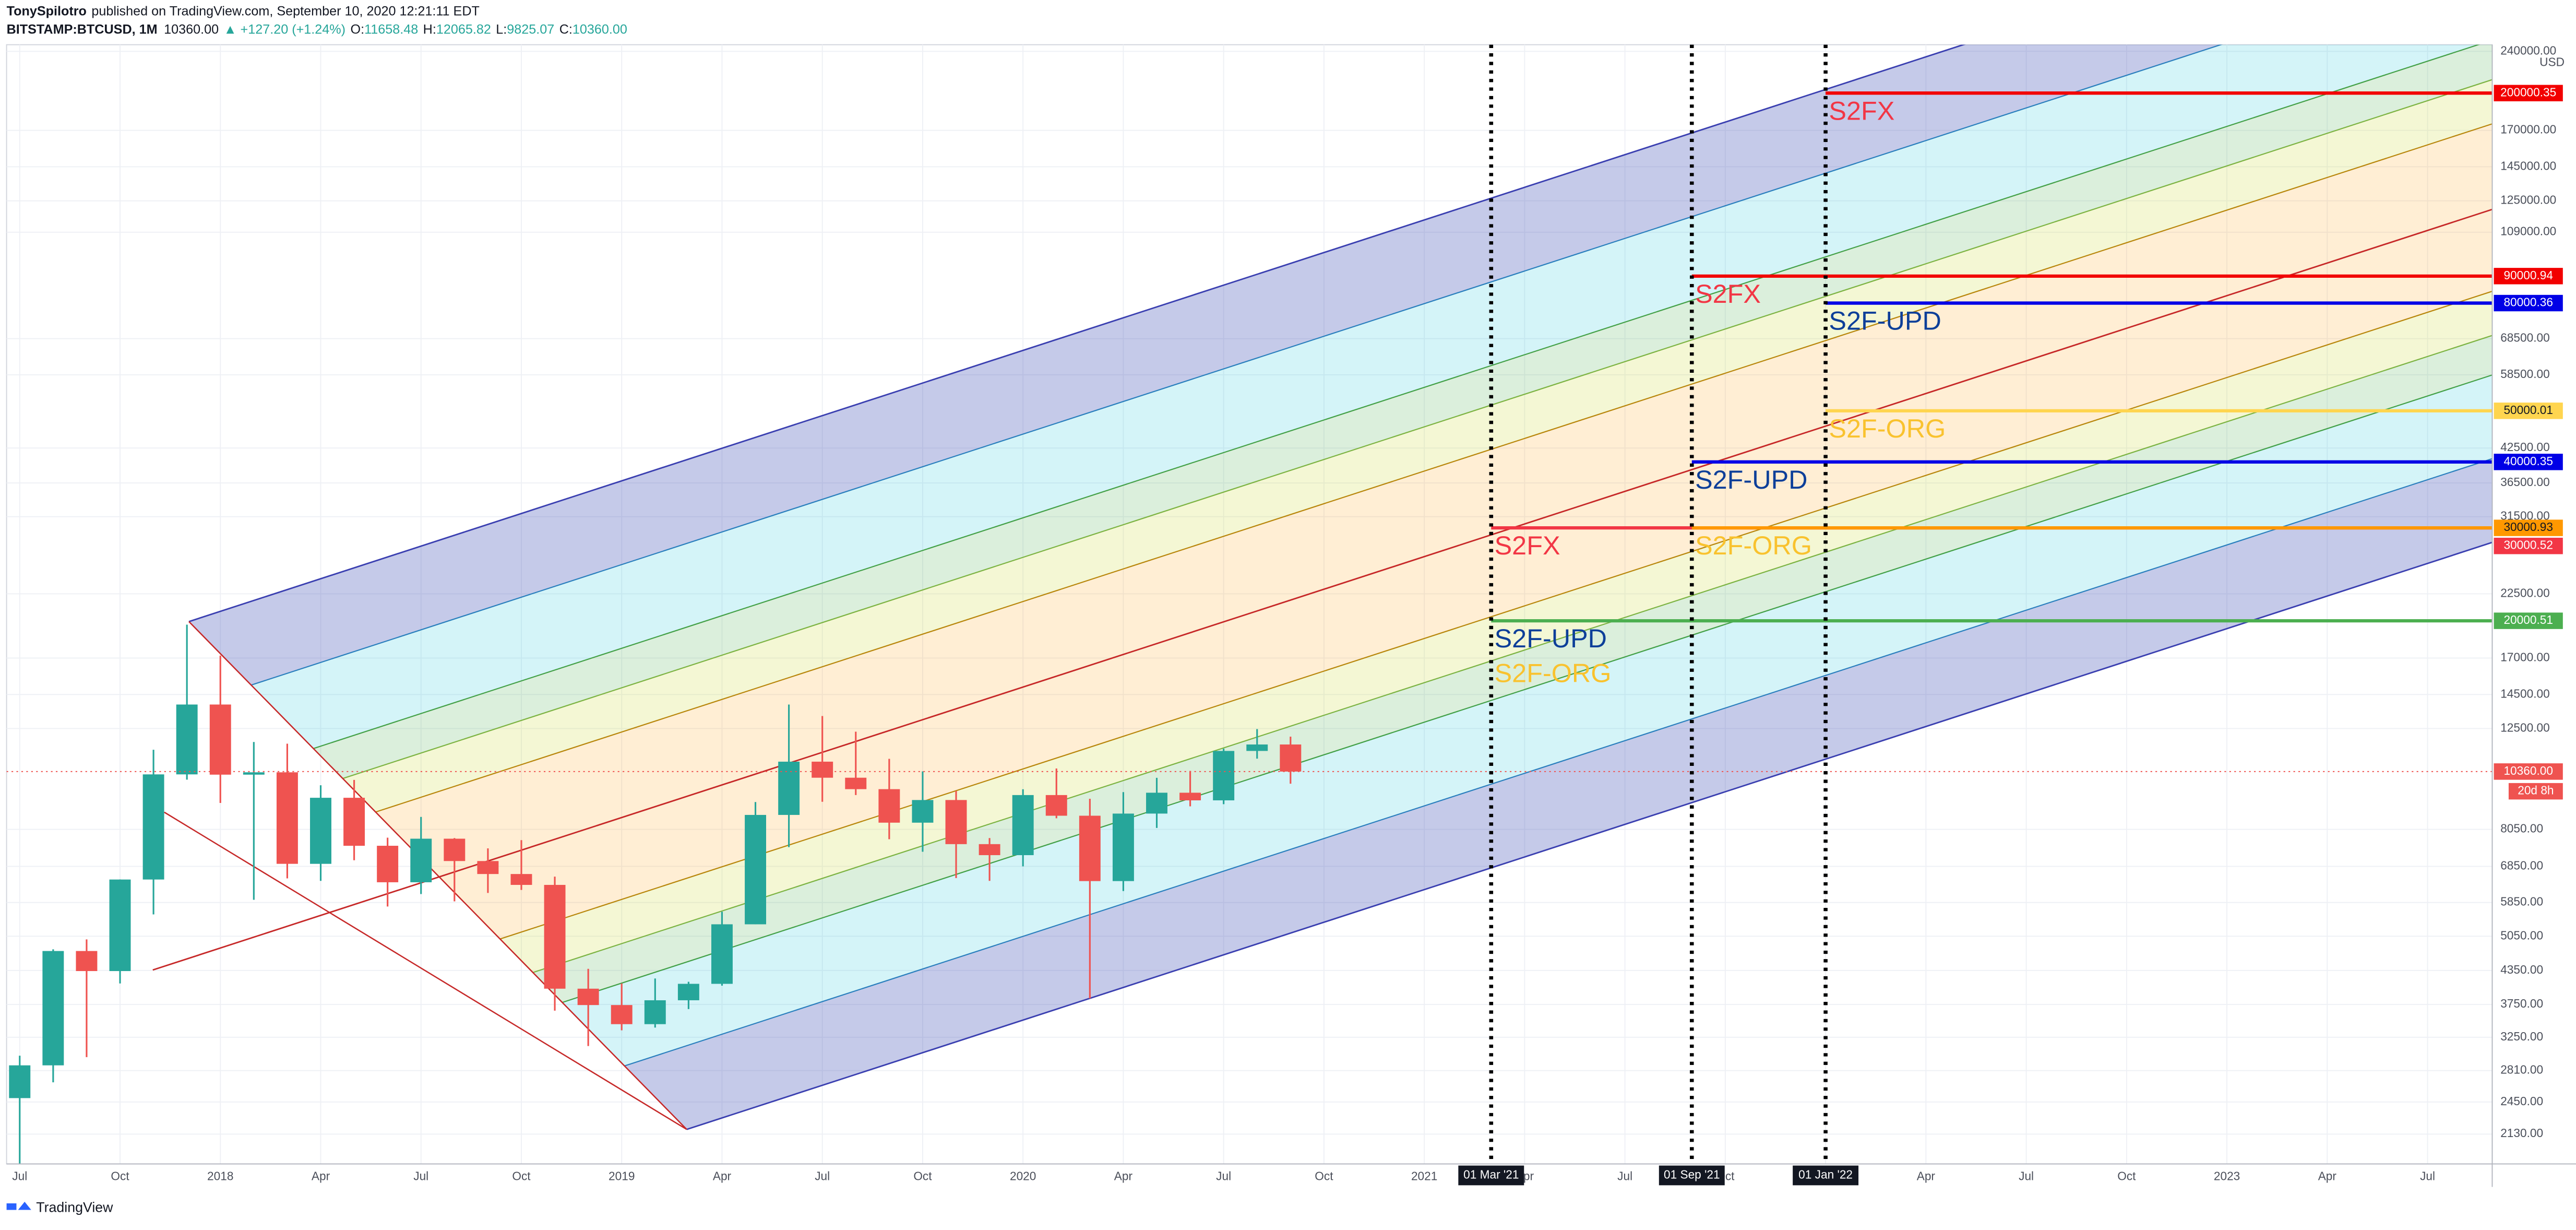  What do you see at coordinates (2528, 275) in the screenshot?
I see `level-axis-label: 90000.94` at bounding box center [2528, 275].